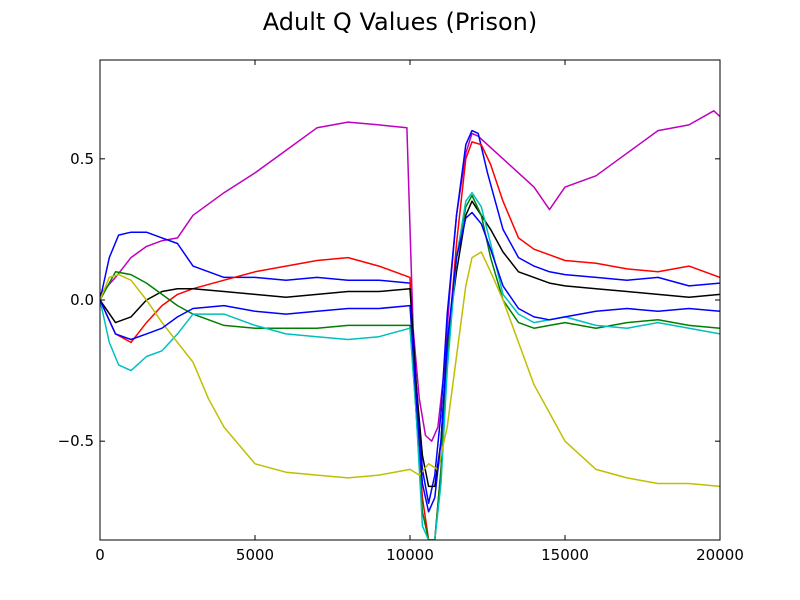  What do you see at coordinates (82, 159) in the screenshot?
I see `y-tick-label: 0.5` at bounding box center [82, 159].